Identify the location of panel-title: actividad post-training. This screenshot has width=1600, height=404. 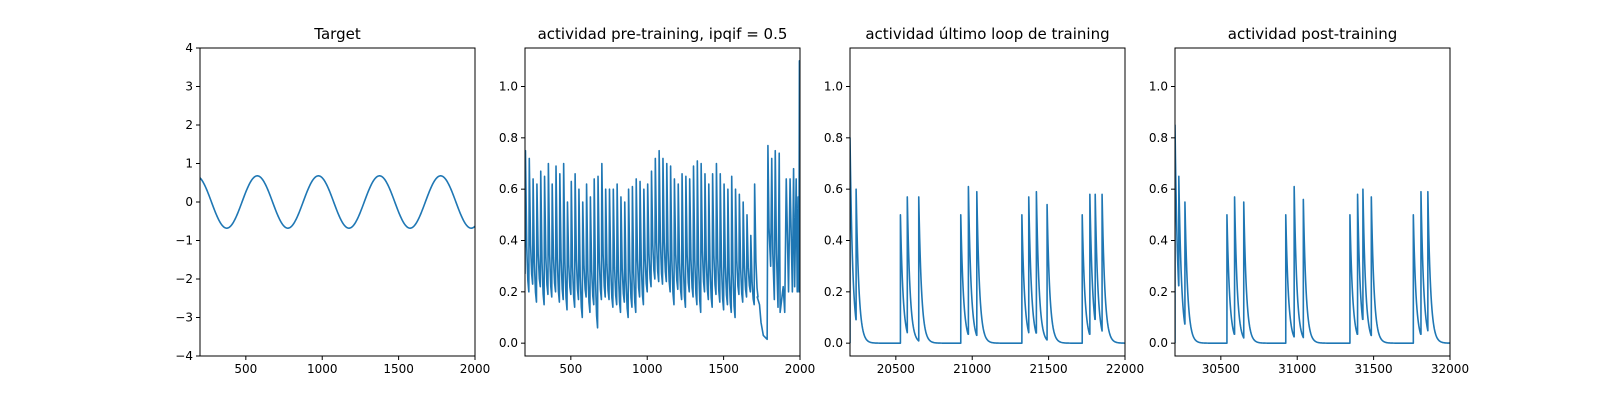
(1312, 34).